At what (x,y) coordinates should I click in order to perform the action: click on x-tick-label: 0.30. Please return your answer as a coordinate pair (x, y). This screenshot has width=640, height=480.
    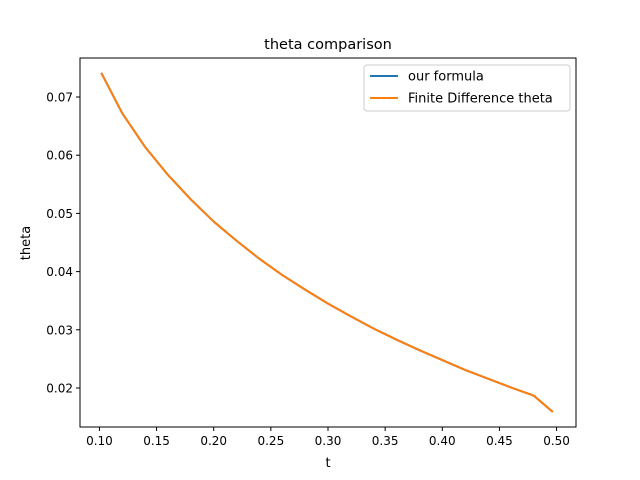
    Looking at the image, I should click on (328, 441).